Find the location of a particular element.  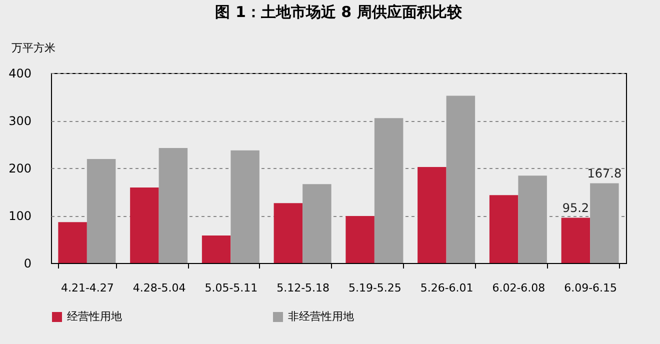

legend-label: 经营性用地 is located at coordinates (94, 316).